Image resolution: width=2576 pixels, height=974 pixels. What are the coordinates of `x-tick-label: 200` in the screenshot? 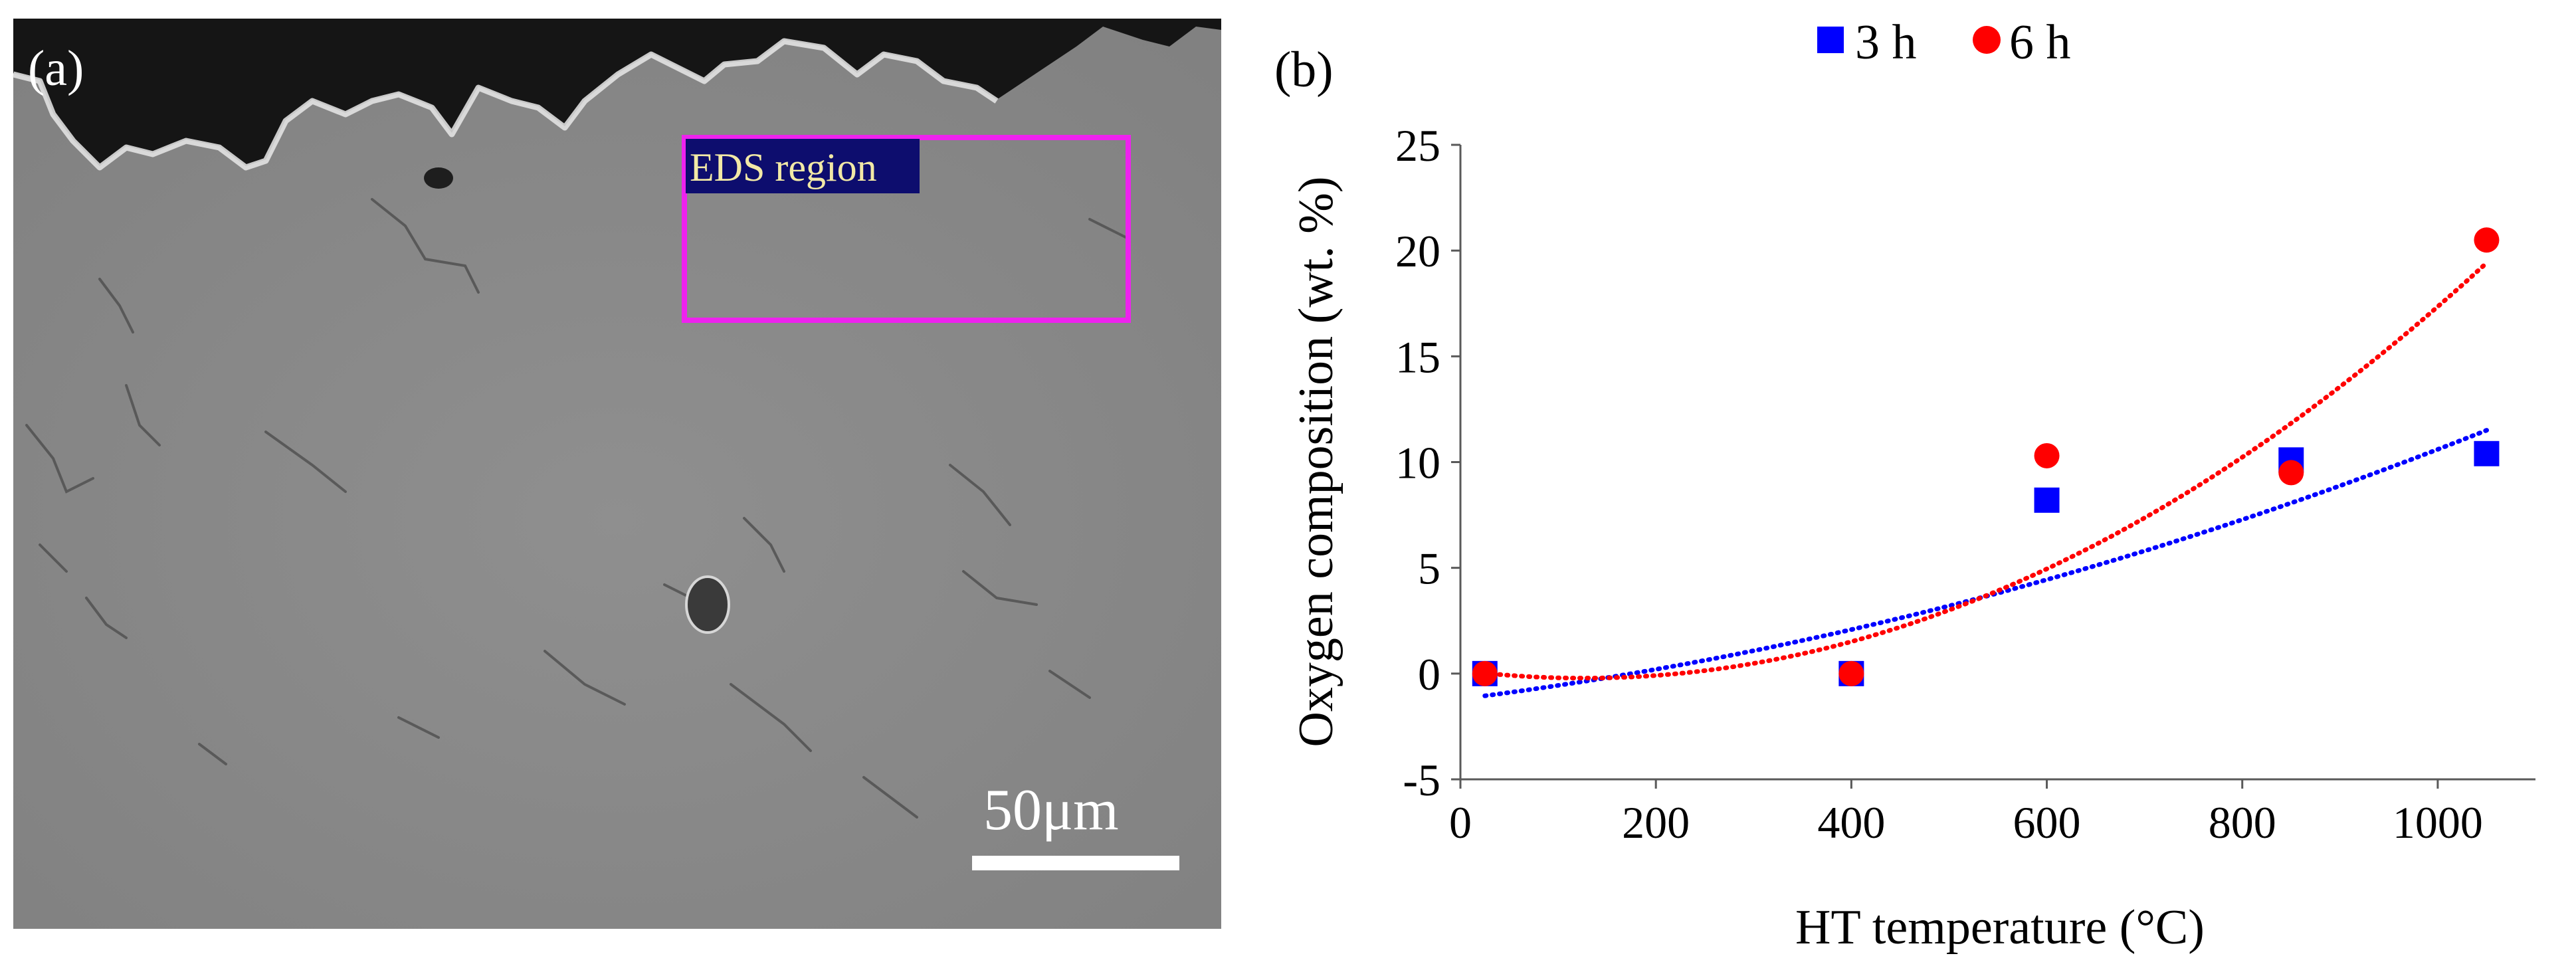 It's located at (1656, 822).